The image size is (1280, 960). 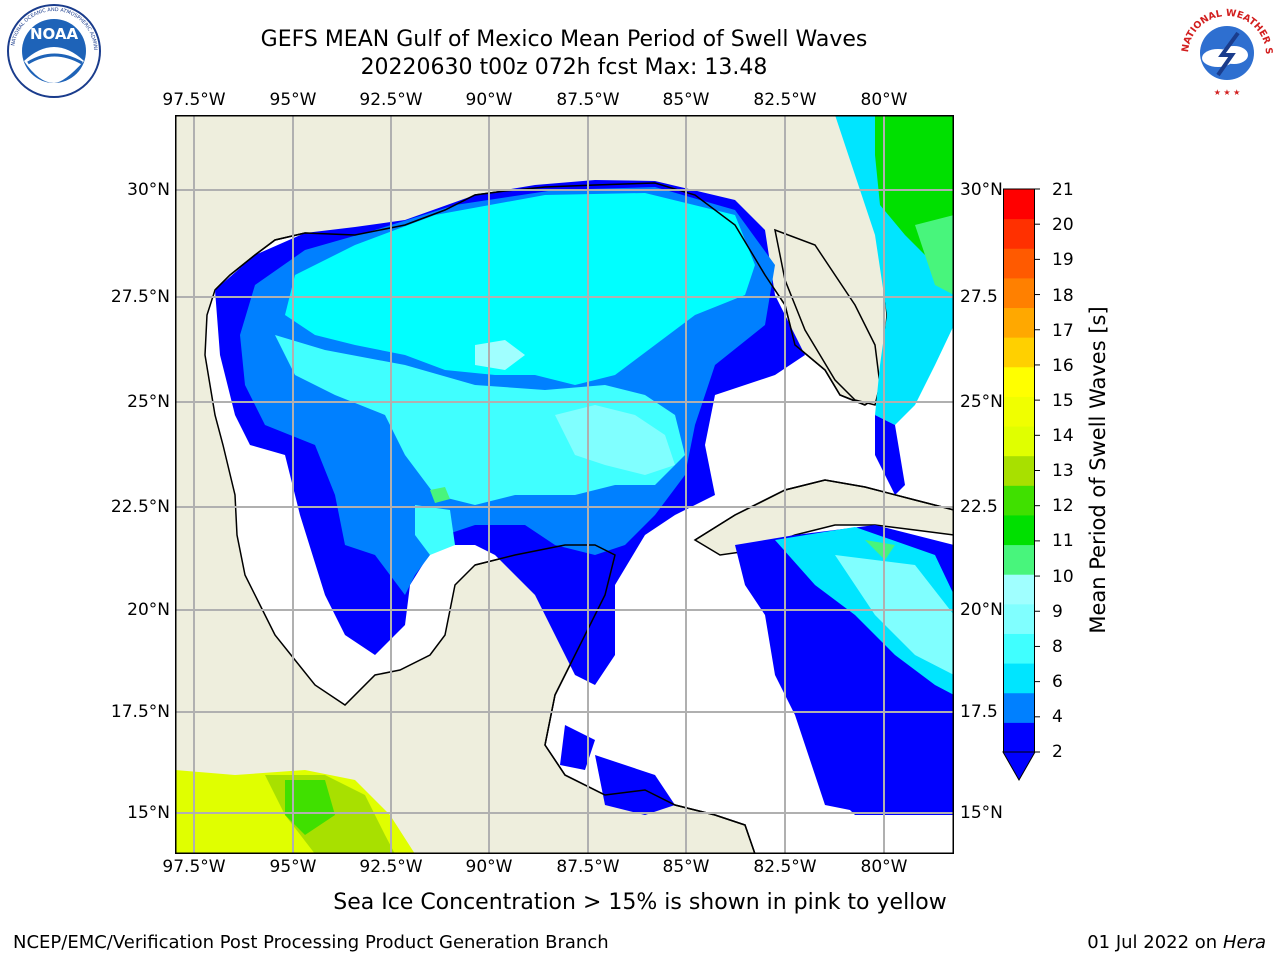 I want to click on colorbar-tick: 20, so click(x=1063, y=225).